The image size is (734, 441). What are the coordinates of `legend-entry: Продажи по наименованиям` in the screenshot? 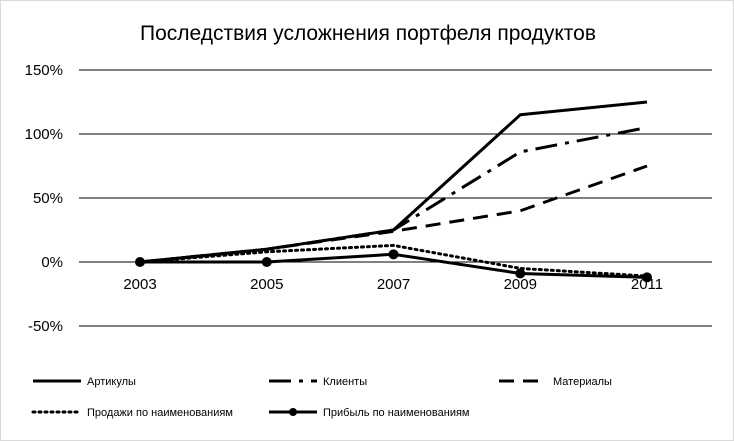 It's located at (132, 413).